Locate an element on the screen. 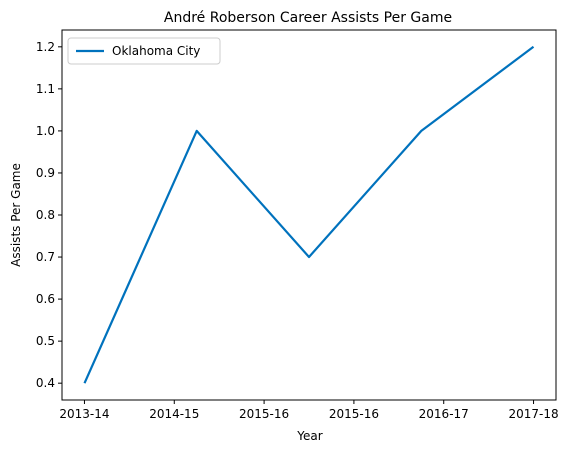  y-tick-label: 0.6 is located at coordinates (45, 299).